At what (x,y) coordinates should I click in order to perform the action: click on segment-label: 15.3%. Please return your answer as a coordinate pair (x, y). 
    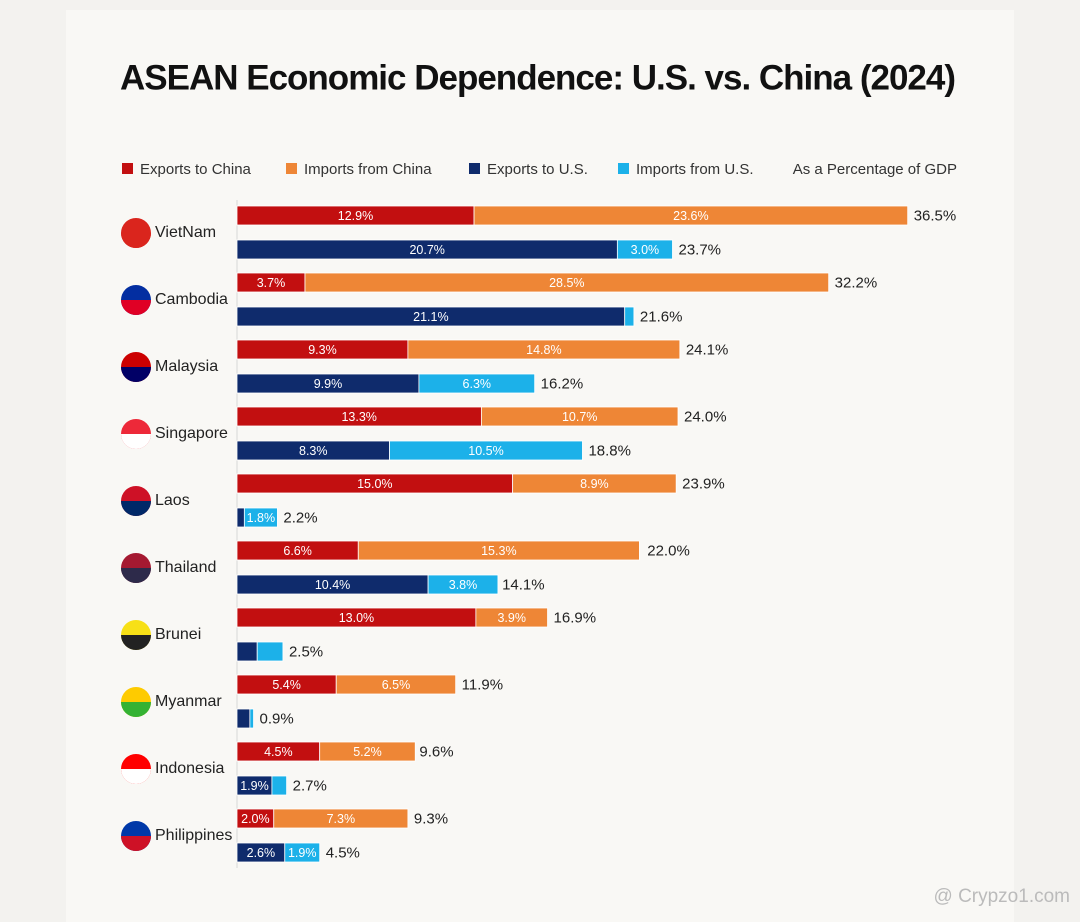
    Looking at the image, I should click on (498, 551).